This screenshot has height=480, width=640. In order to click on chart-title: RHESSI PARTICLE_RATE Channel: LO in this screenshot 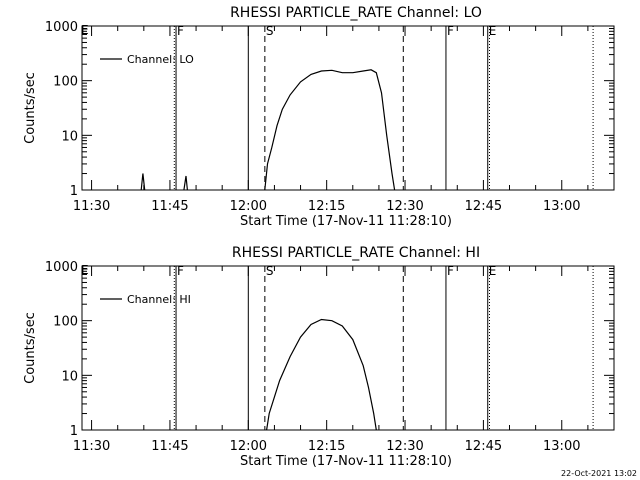, I will do `click(356, 13)`.